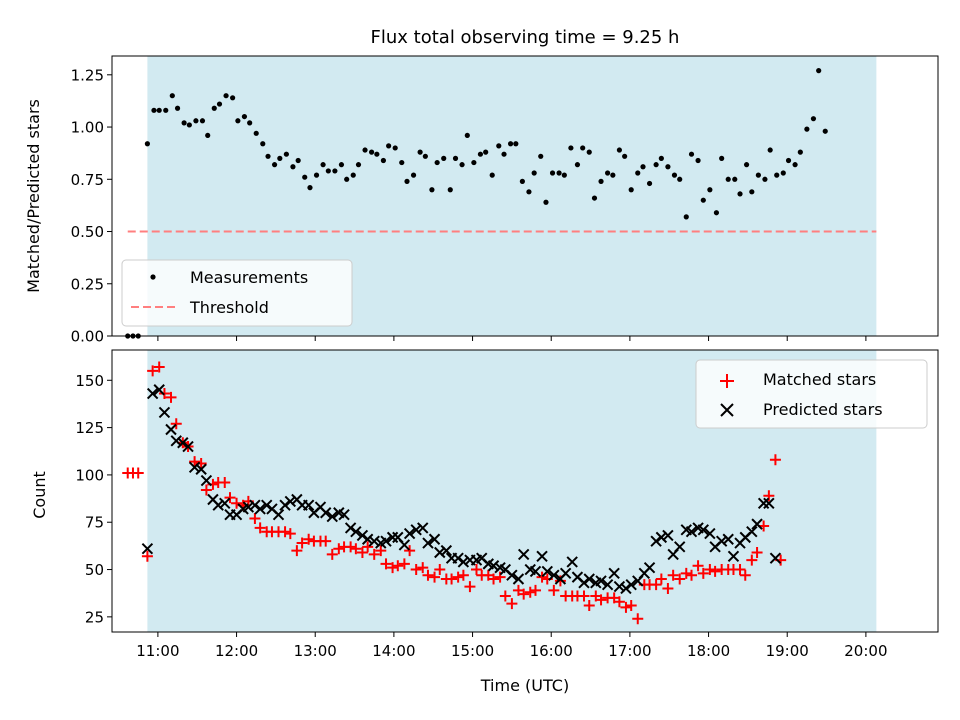  What do you see at coordinates (87, 337) in the screenshot?
I see `top-y-tick-label: 0.00` at bounding box center [87, 337].